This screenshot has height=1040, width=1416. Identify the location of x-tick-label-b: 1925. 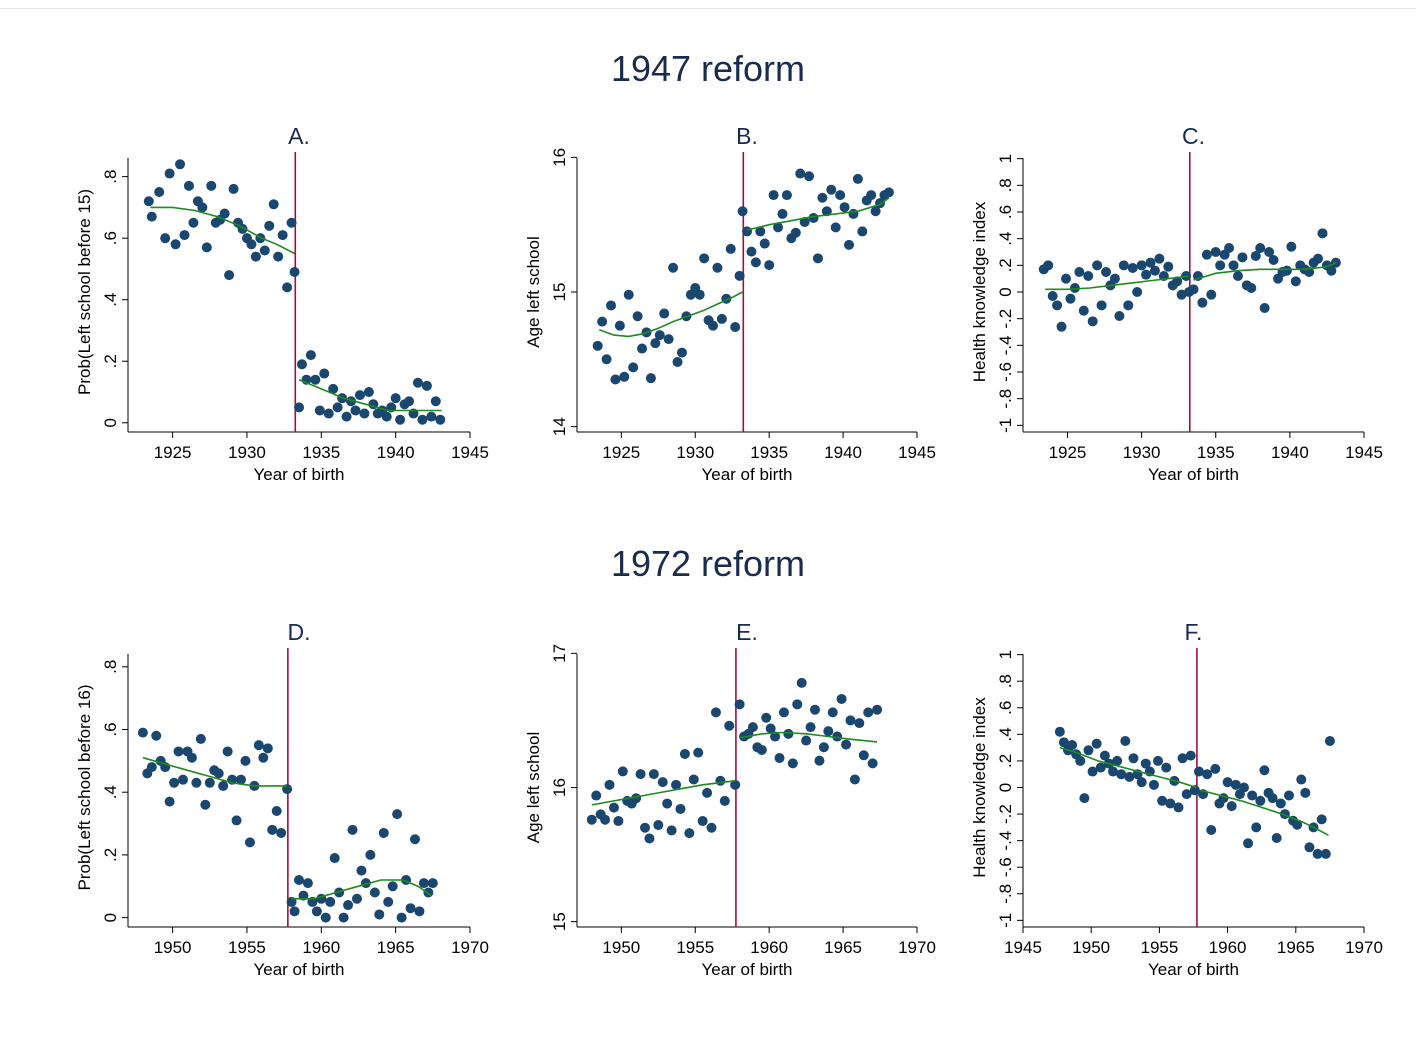
(621, 452).